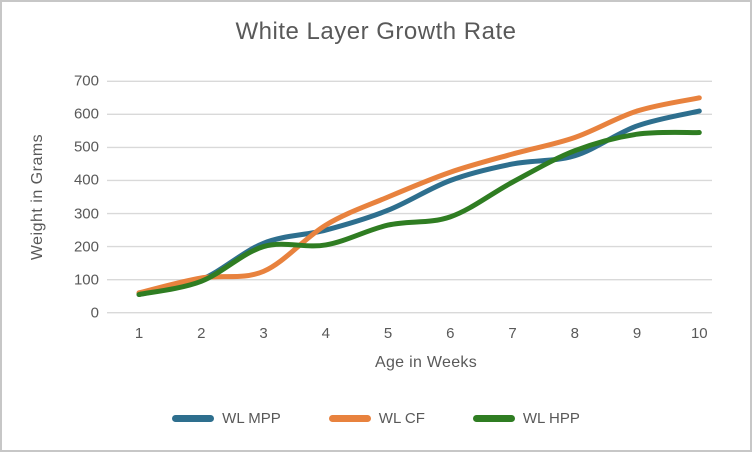  Describe the element at coordinates (86, 81) in the screenshot. I see `y-tick-label: 700` at that location.